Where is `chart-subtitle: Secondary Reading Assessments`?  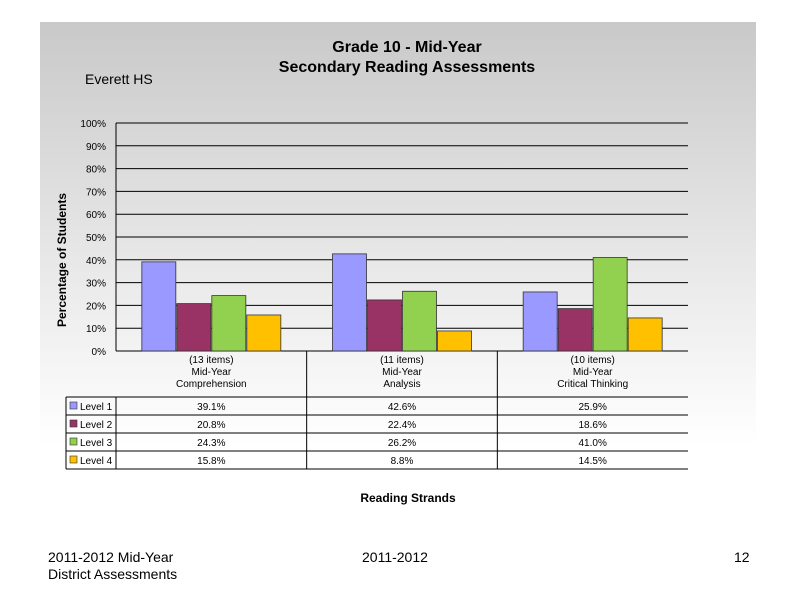 chart-subtitle: Secondary Reading Assessments is located at coordinates (407, 67).